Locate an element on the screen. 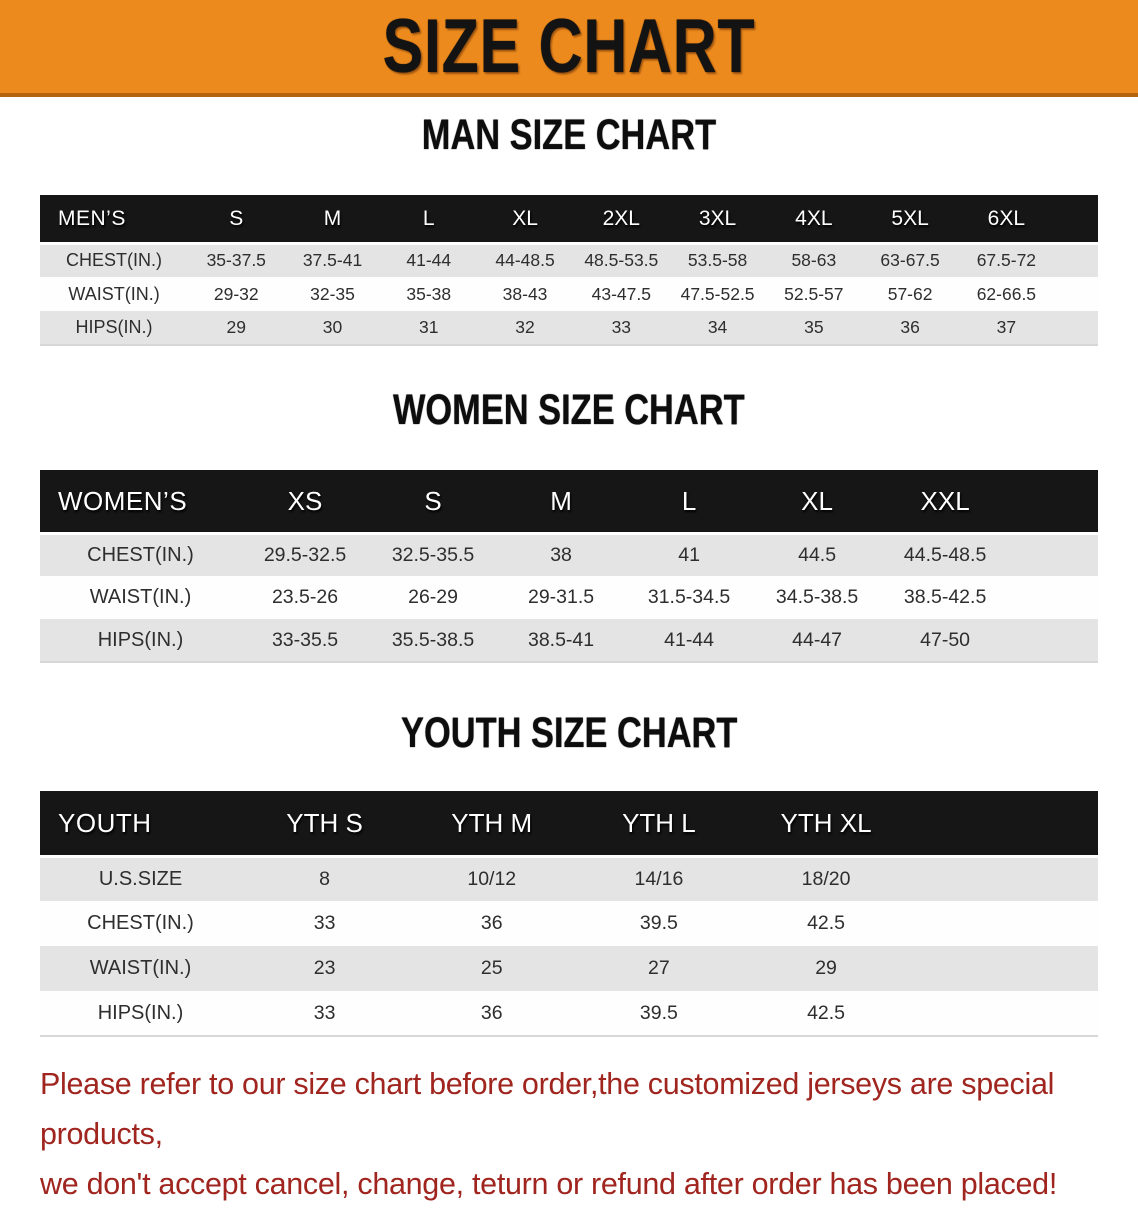 This screenshot has width=1138, height=1209. size-value-cell: 26-29 is located at coordinates (433, 597).